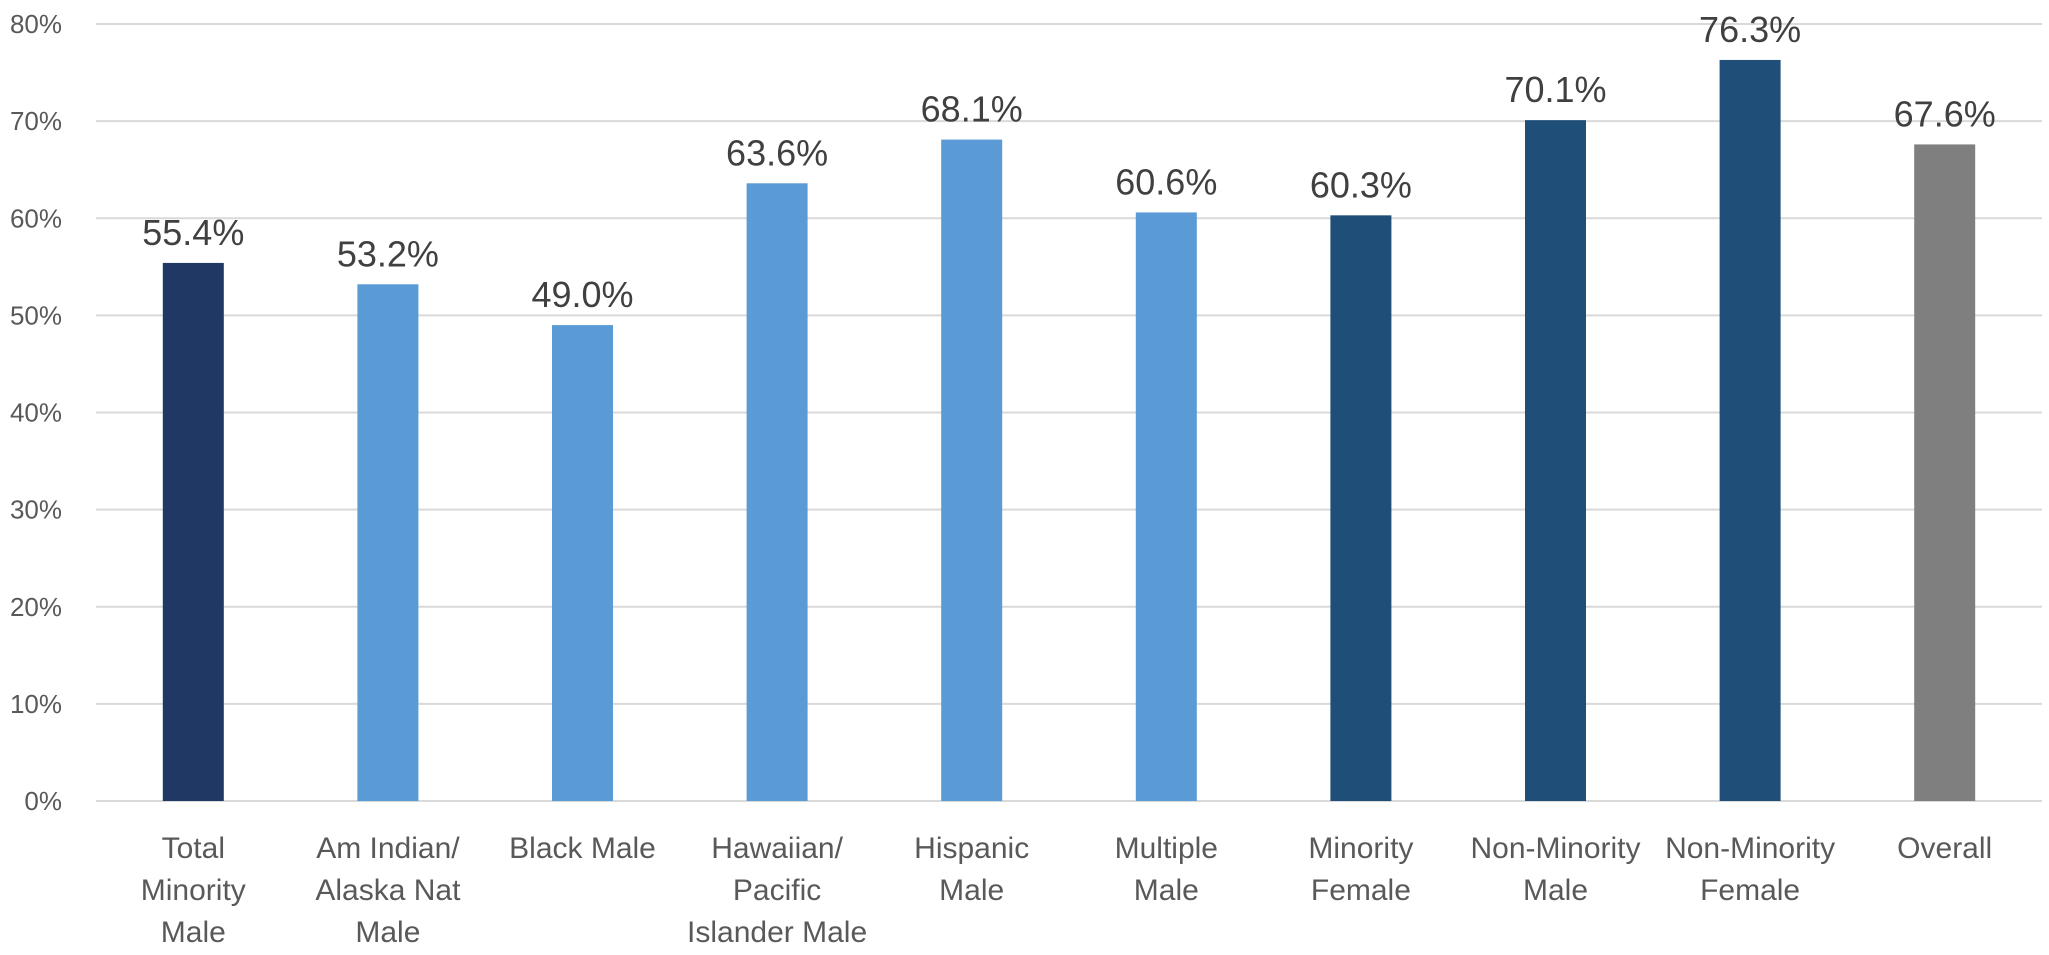 This screenshot has height=955, width=2049. What do you see at coordinates (777, 932) in the screenshot?
I see `x-tick-label-line: Islander Male` at bounding box center [777, 932].